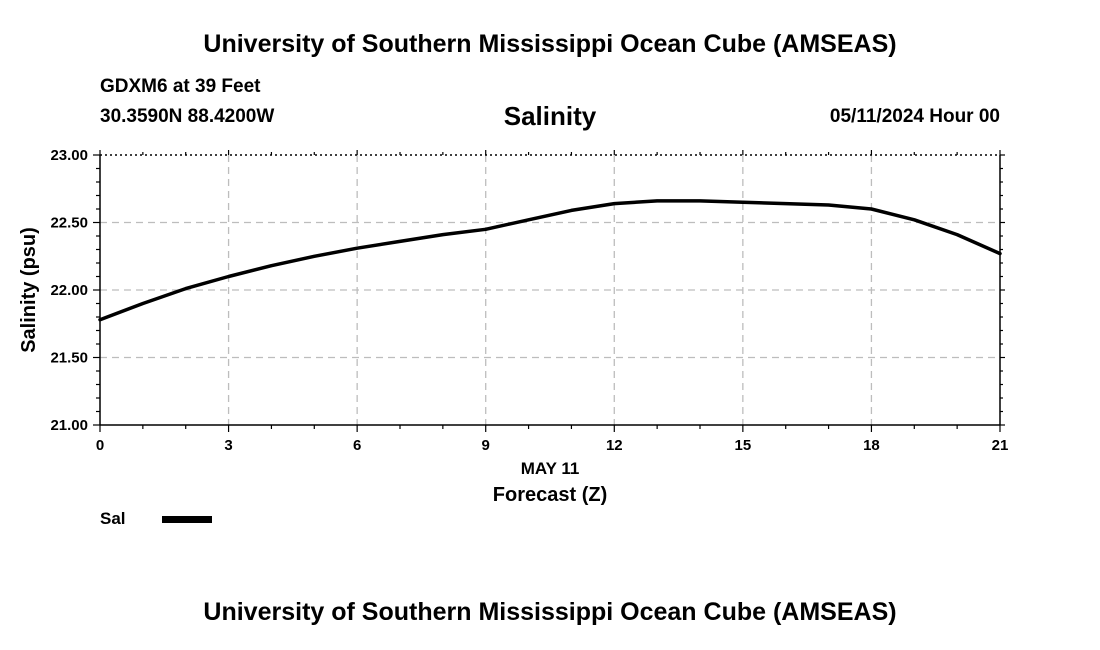 Image resolution: width=1100 pixels, height=650 pixels. What do you see at coordinates (69, 358) in the screenshot?
I see `y-tick-label: 21.50` at bounding box center [69, 358].